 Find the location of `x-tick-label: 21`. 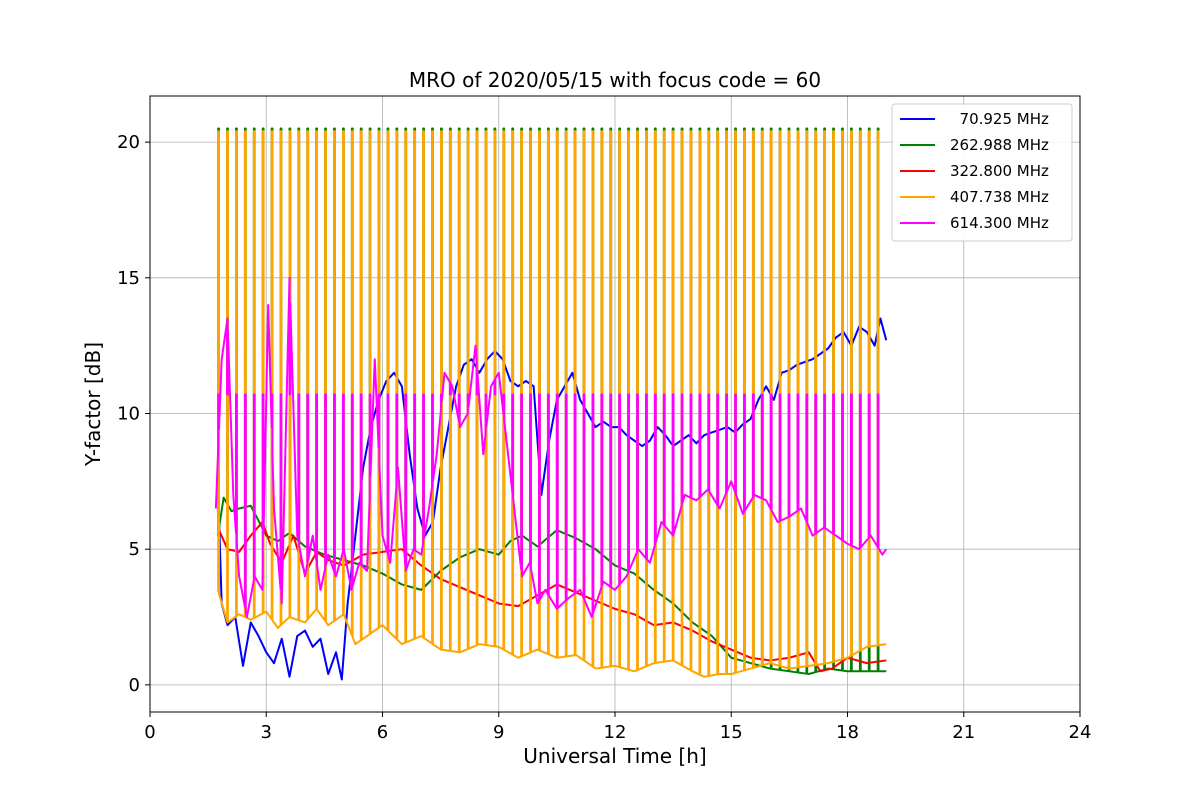

x-tick-label: 21 is located at coordinates (963, 732).